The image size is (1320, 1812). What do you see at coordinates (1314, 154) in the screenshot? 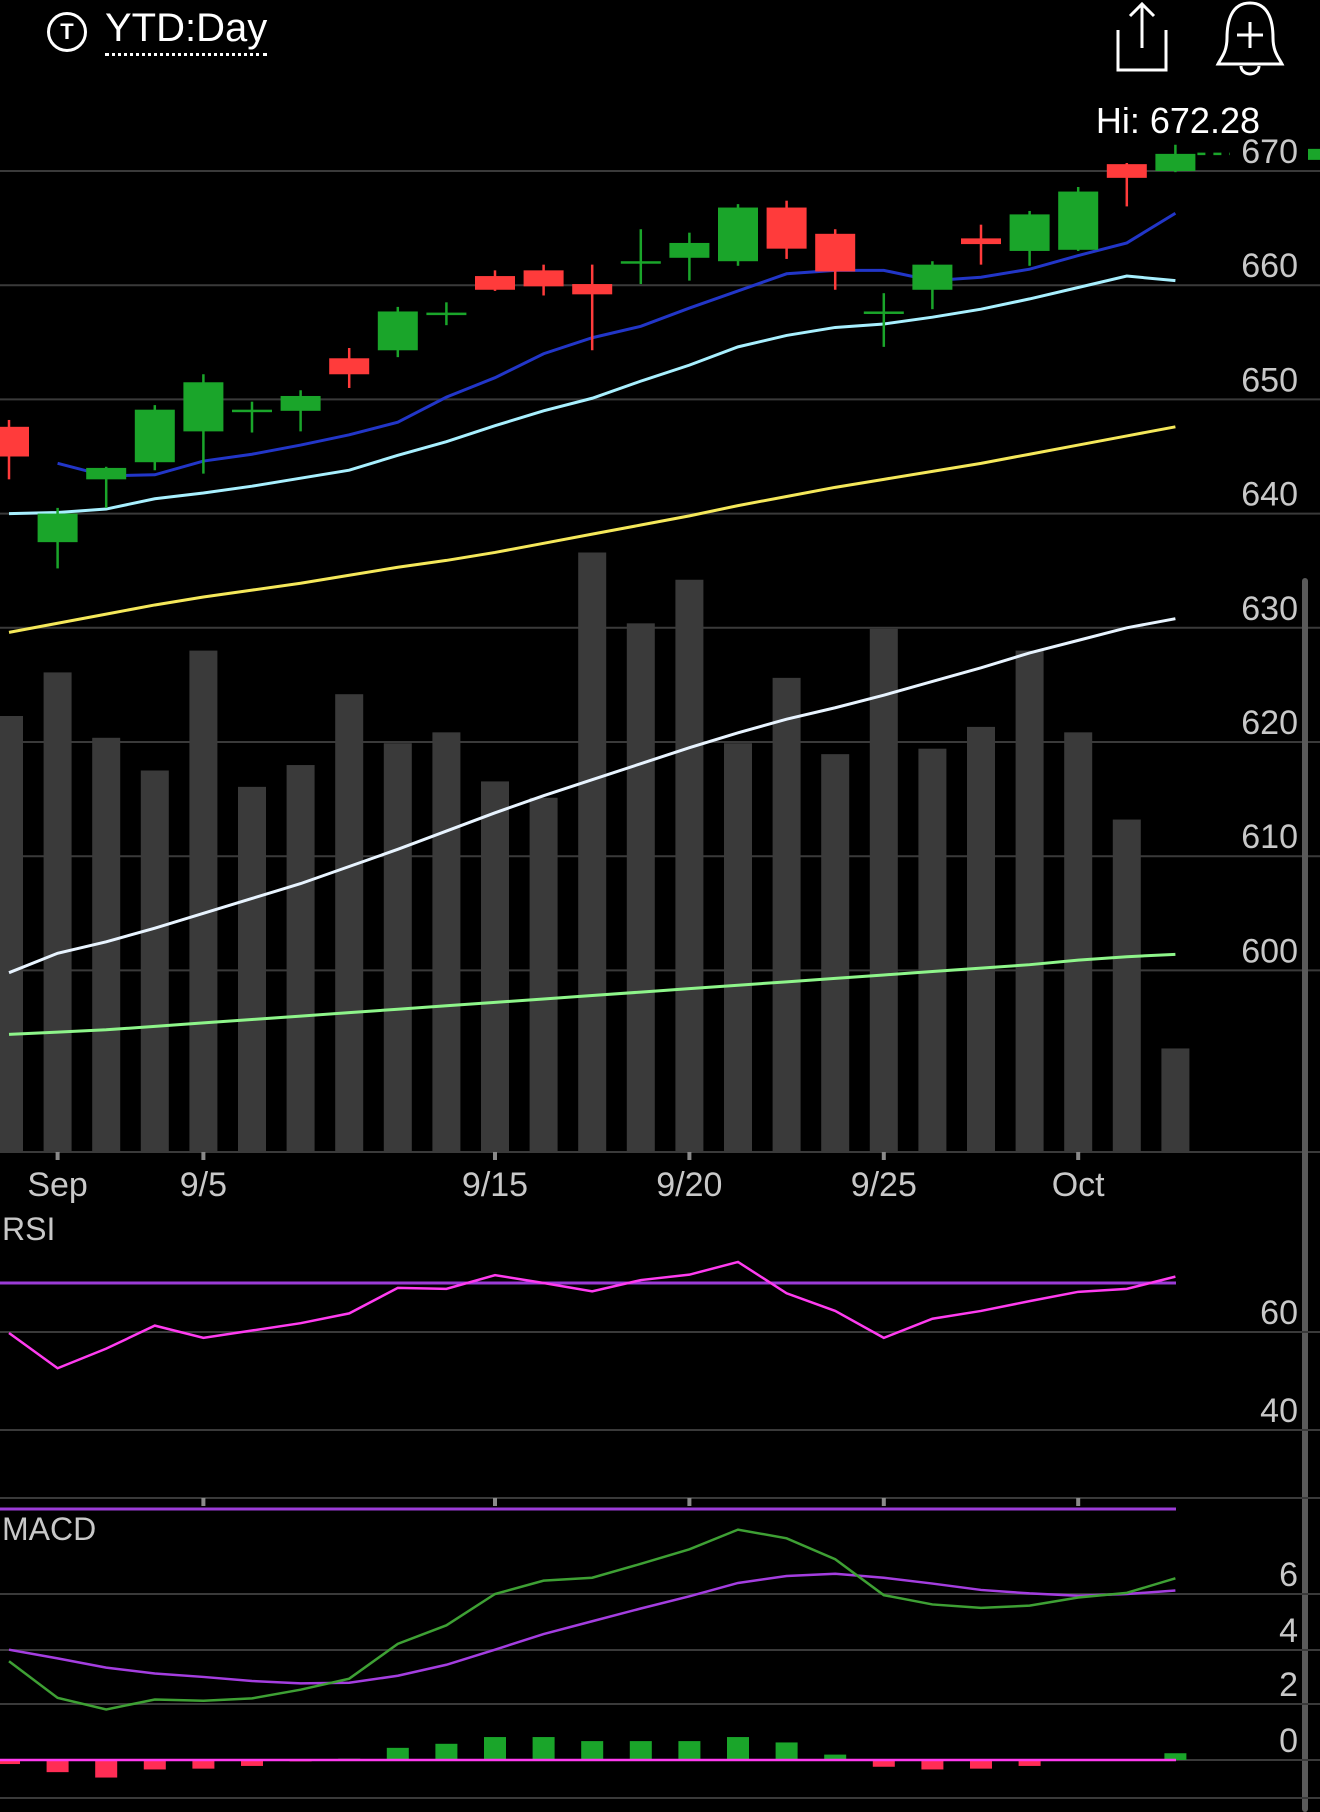
I see `last-price-marker` at bounding box center [1314, 154].